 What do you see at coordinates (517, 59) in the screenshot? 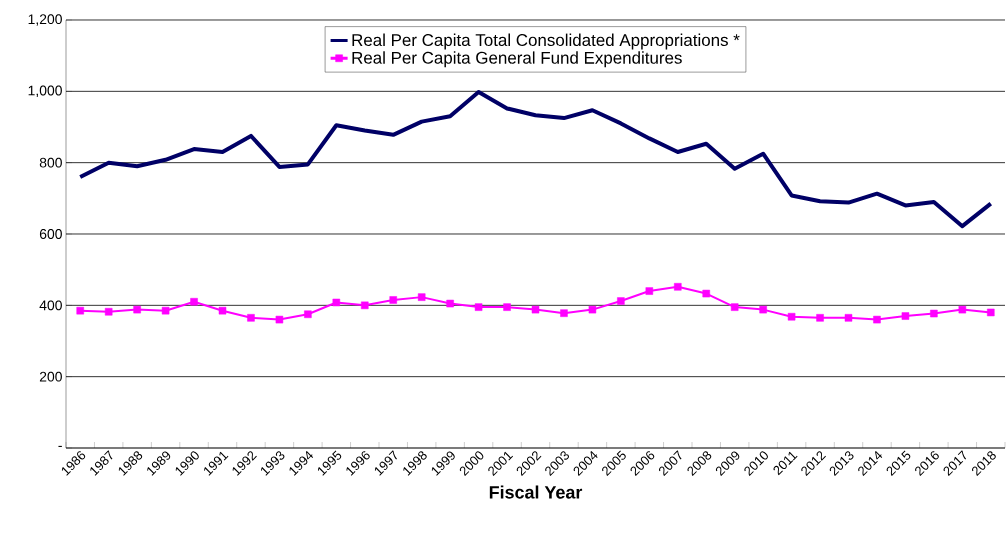
I see `legend-label: Real Per Capita General Fund Expenditures` at bounding box center [517, 59].